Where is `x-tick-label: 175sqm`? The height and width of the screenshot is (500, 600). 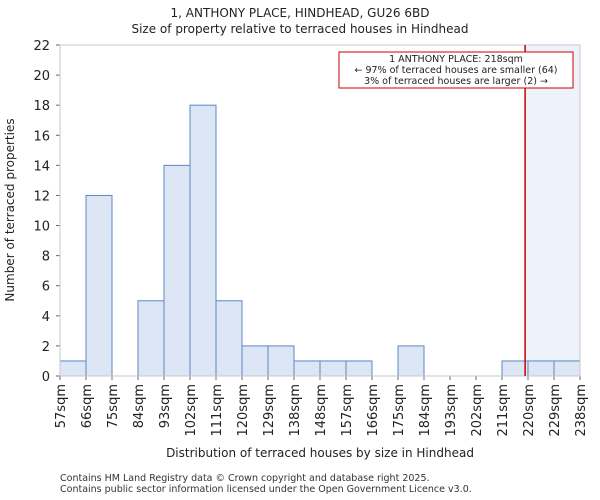
x-tick-label: 175sqm is located at coordinates (399, 410).